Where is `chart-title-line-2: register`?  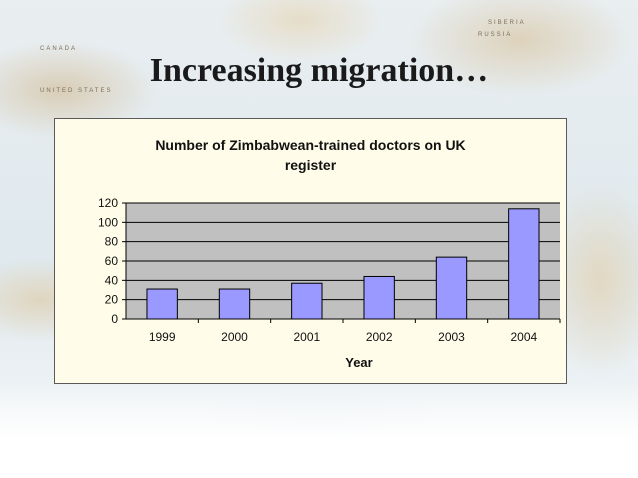
chart-title-line-2: register is located at coordinates (310, 165).